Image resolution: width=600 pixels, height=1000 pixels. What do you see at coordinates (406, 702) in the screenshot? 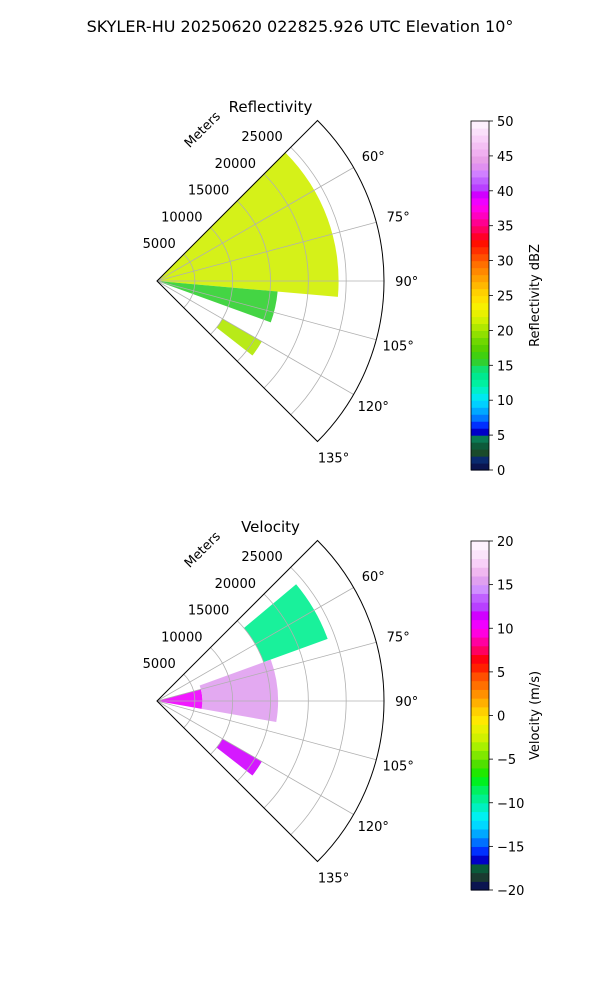
I see `velocity-azimuth-tick-label: 90°` at bounding box center [406, 702].